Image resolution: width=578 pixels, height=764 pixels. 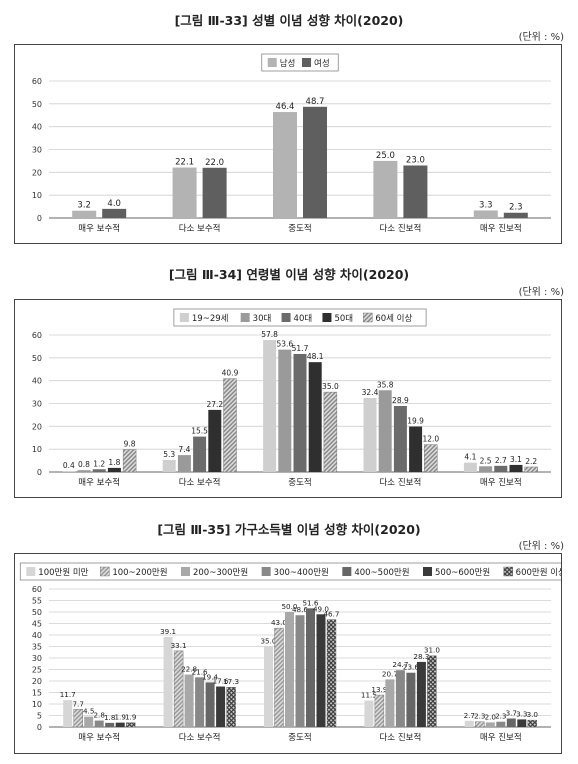 What do you see at coordinates (370, 392) in the screenshot?
I see `data-label: 32.4` at bounding box center [370, 392].